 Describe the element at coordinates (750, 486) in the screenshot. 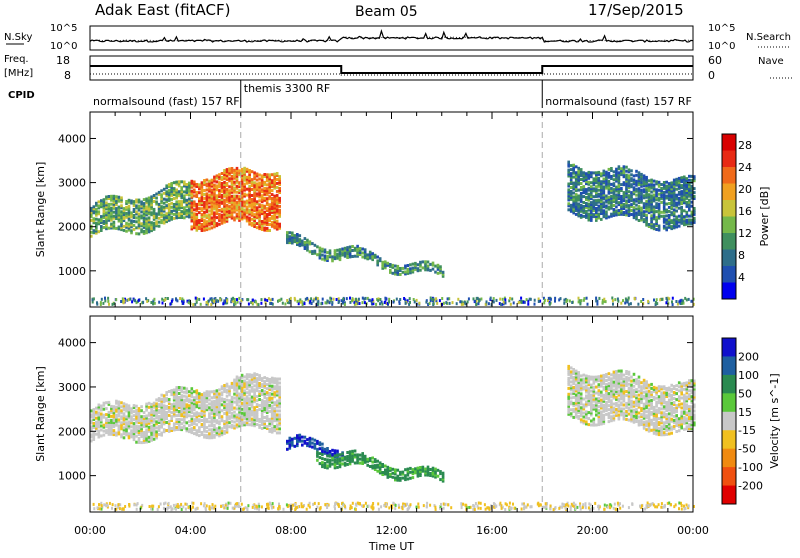

I see `colorbar-tick-1-7: -200` at that location.